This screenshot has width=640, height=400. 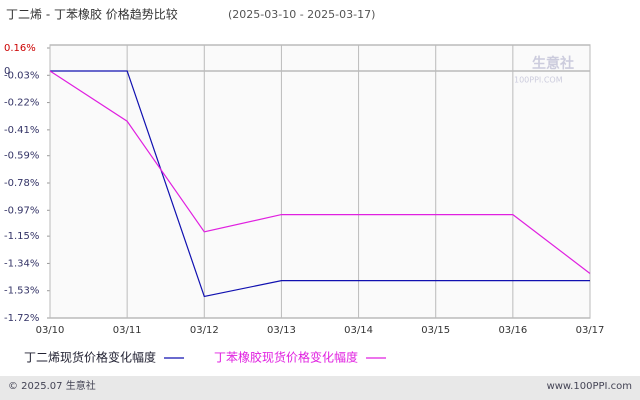 What do you see at coordinates (20, 48) in the screenshot?
I see `y-tick-label: 0.16%` at bounding box center [20, 48].